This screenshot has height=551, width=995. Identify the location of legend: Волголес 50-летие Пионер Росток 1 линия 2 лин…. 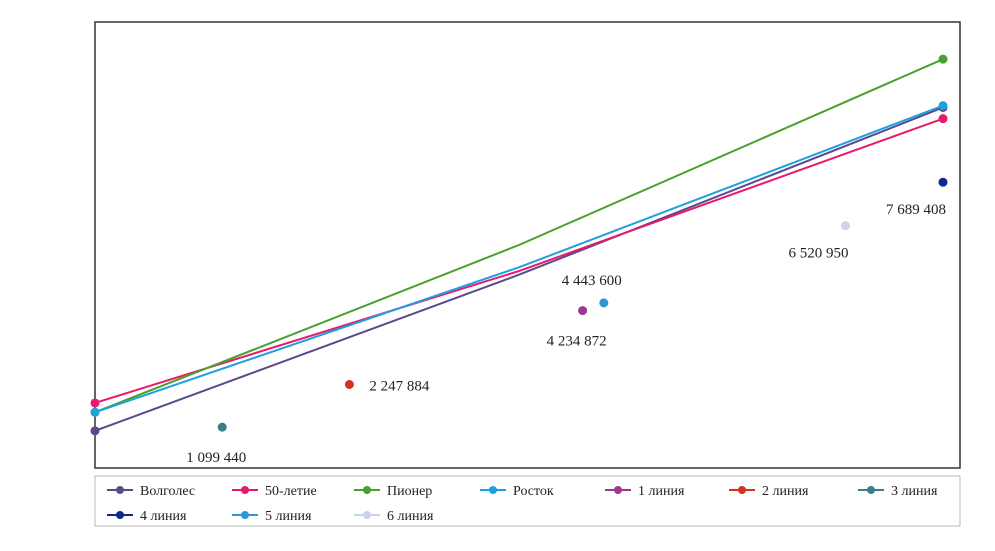
(522, 504).